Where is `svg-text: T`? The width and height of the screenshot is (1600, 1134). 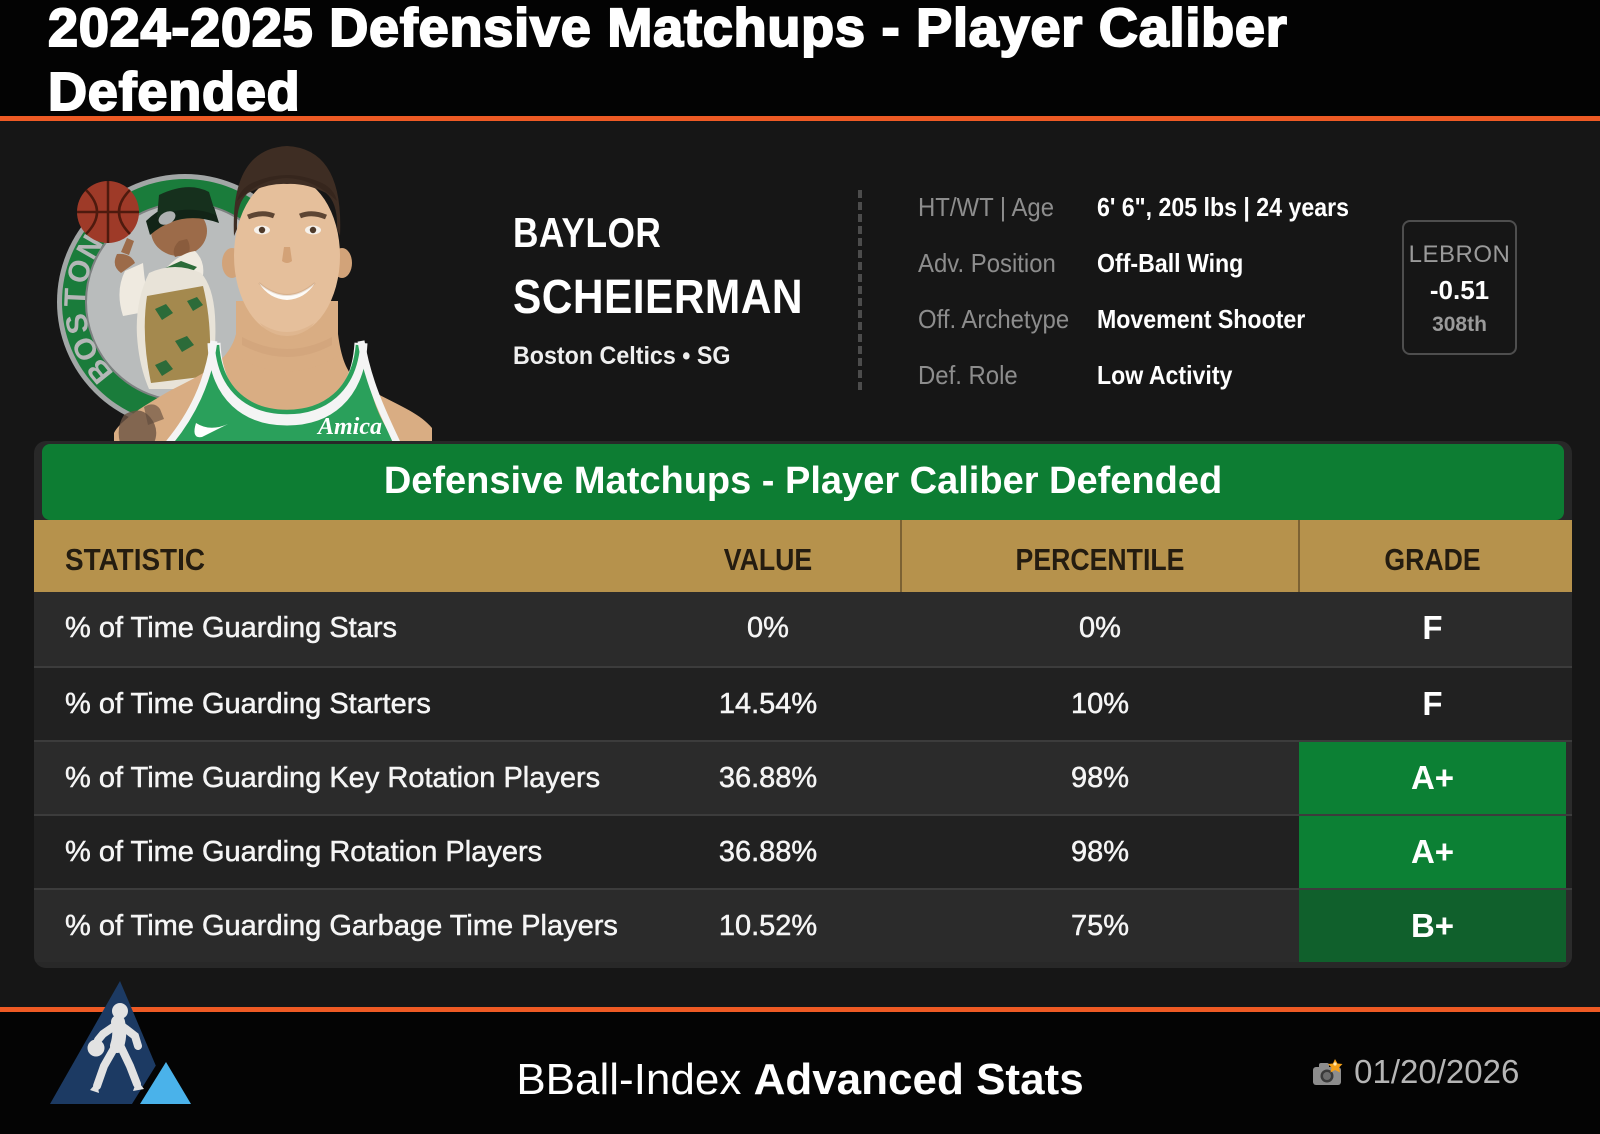
svg-text: T is located at coordinates (76, 298).